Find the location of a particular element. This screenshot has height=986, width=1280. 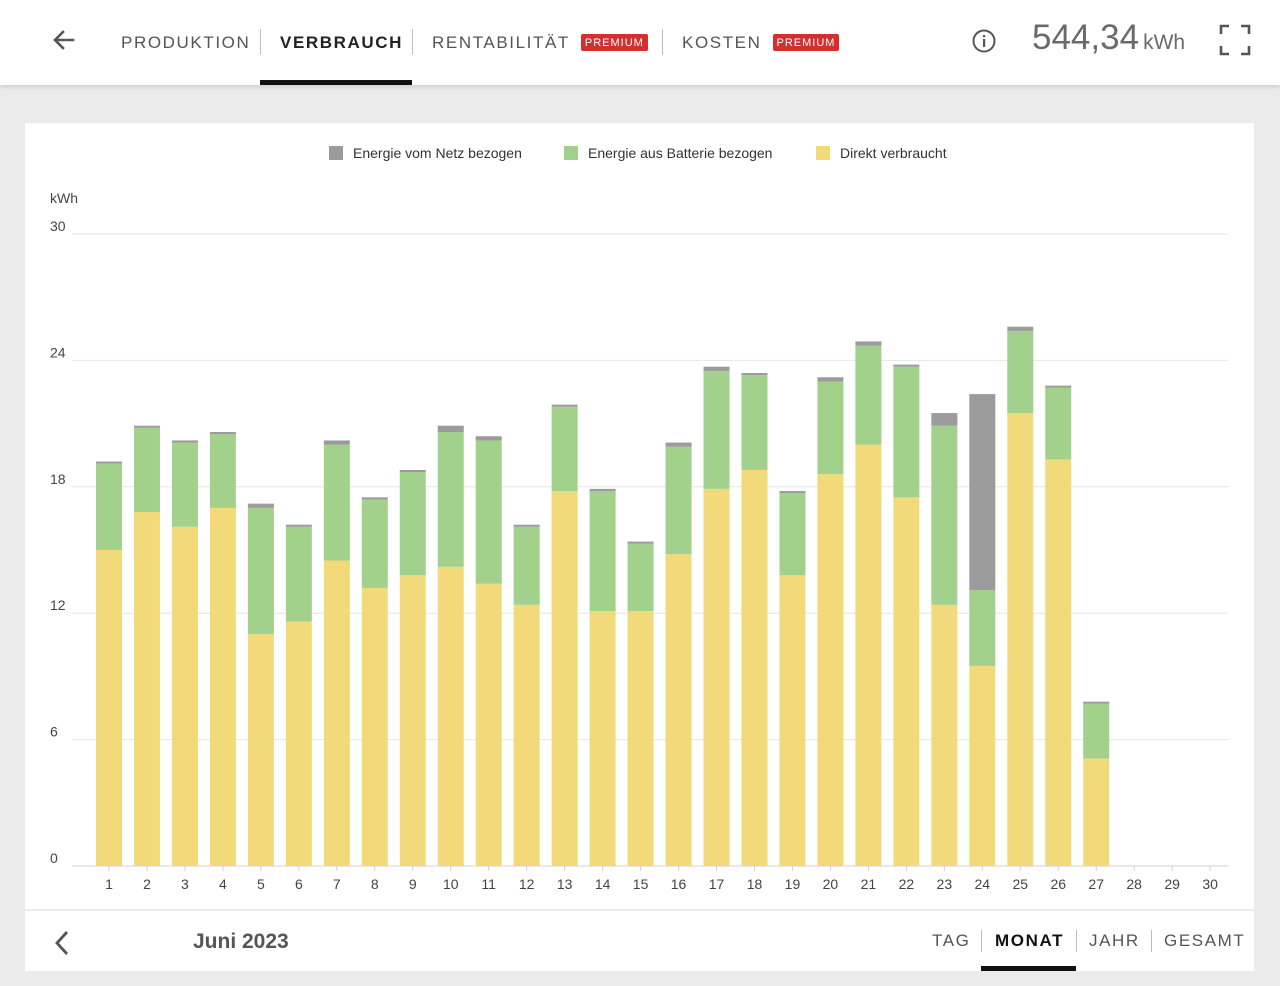

range-label: JAHR is located at coordinates (1114, 940).